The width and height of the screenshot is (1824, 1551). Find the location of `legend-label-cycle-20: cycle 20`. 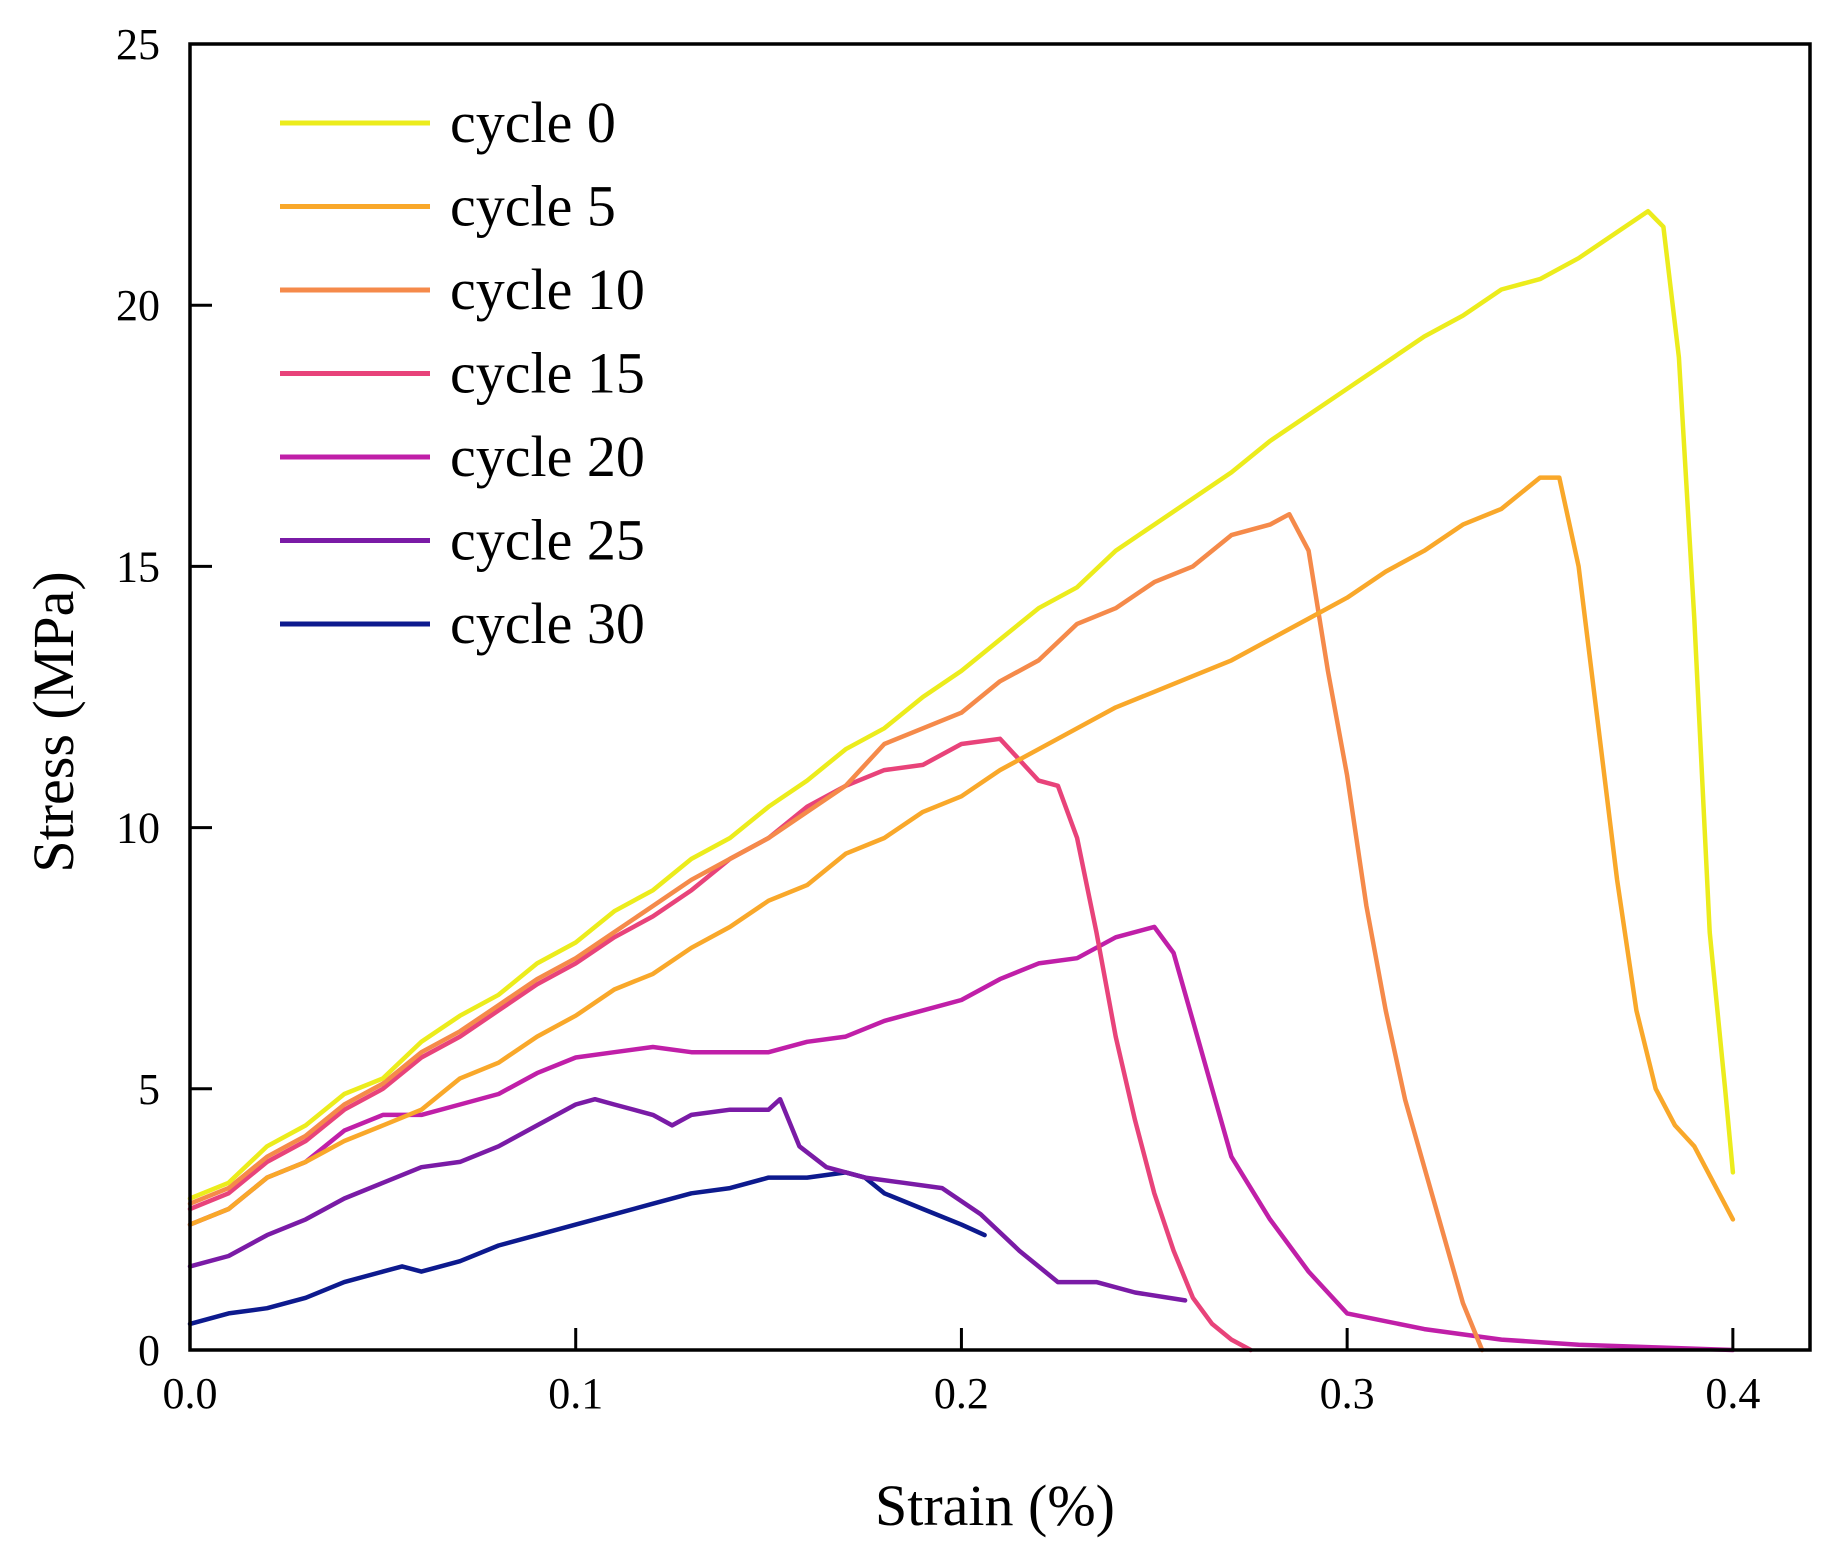

legend-label-cycle-20: cycle 20 is located at coordinates (547, 456).